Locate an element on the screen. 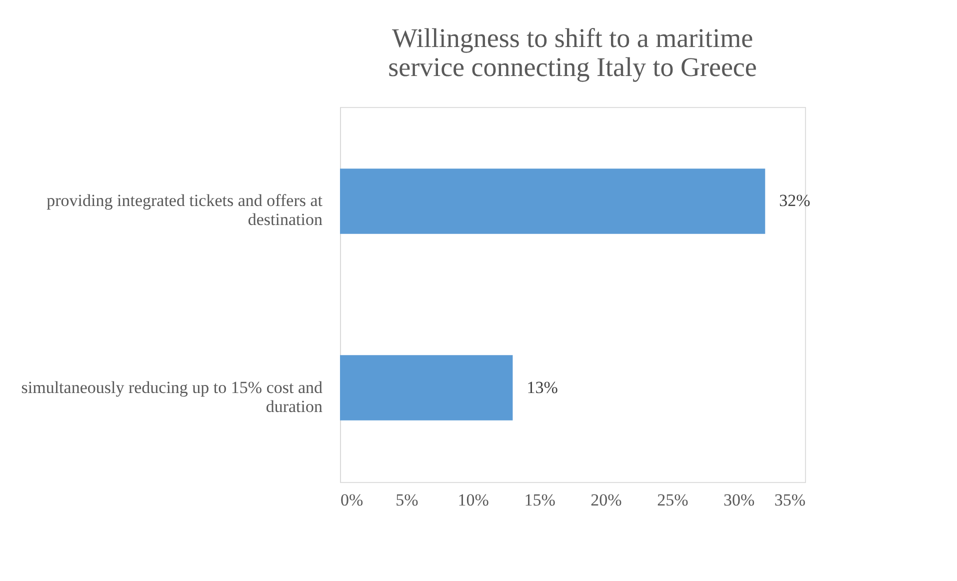 The width and height of the screenshot is (957, 581). x-tick-label: 25% is located at coordinates (672, 500).